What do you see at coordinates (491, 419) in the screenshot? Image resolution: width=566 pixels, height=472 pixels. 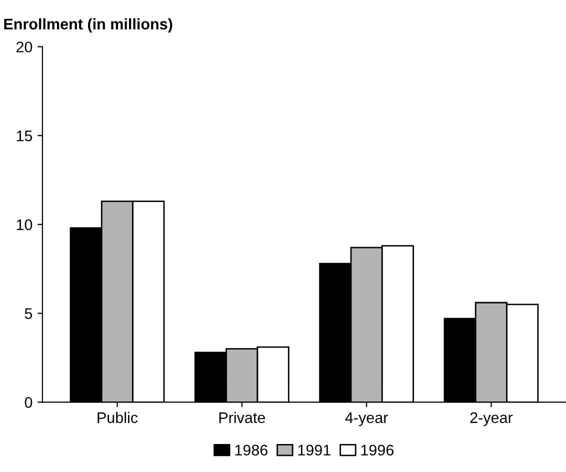 I see `x-tick-label: 2-year` at bounding box center [491, 419].